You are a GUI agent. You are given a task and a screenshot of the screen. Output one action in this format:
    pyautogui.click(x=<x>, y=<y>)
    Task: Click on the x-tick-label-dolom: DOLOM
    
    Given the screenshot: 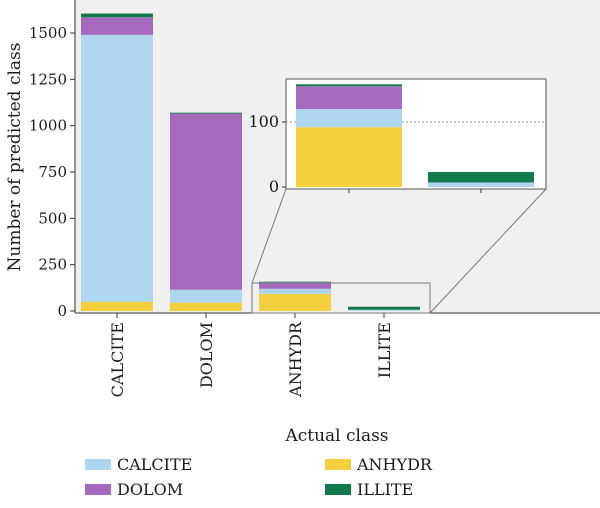 What is the action you would take?
    pyautogui.click(x=206, y=355)
    